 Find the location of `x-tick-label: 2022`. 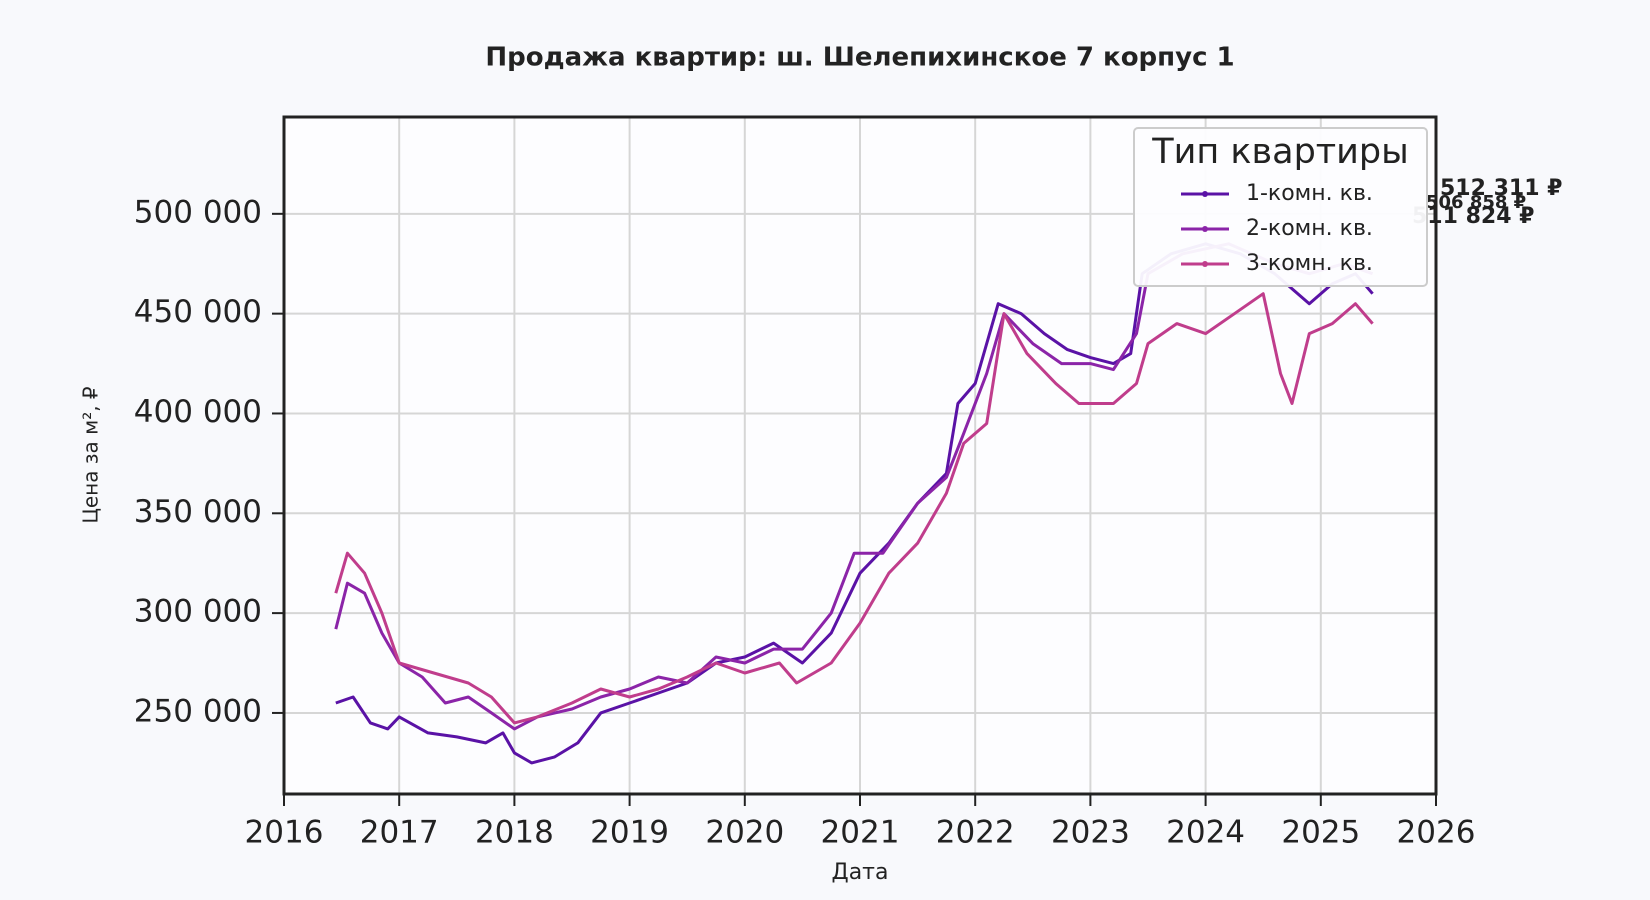

x-tick-label: 2022 is located at coordinates (975, 833).